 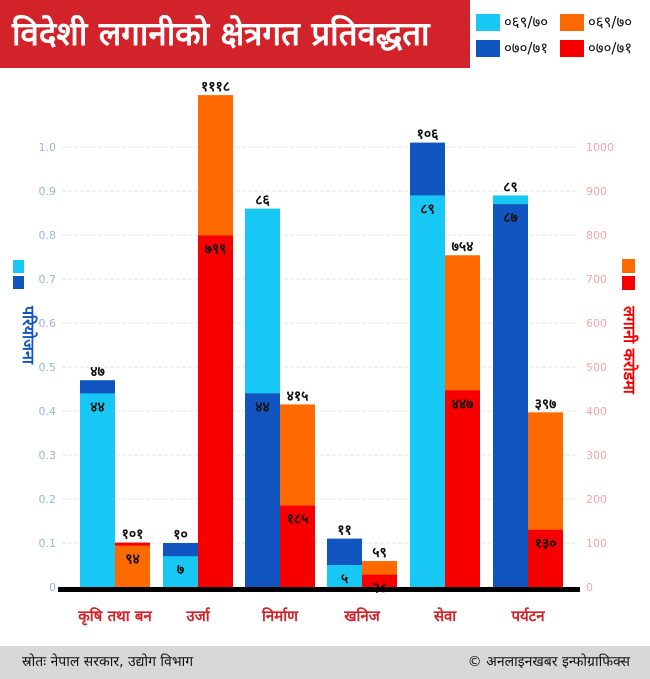 I want to click on data-label-investment: १३०, so click(x=546, y=544).